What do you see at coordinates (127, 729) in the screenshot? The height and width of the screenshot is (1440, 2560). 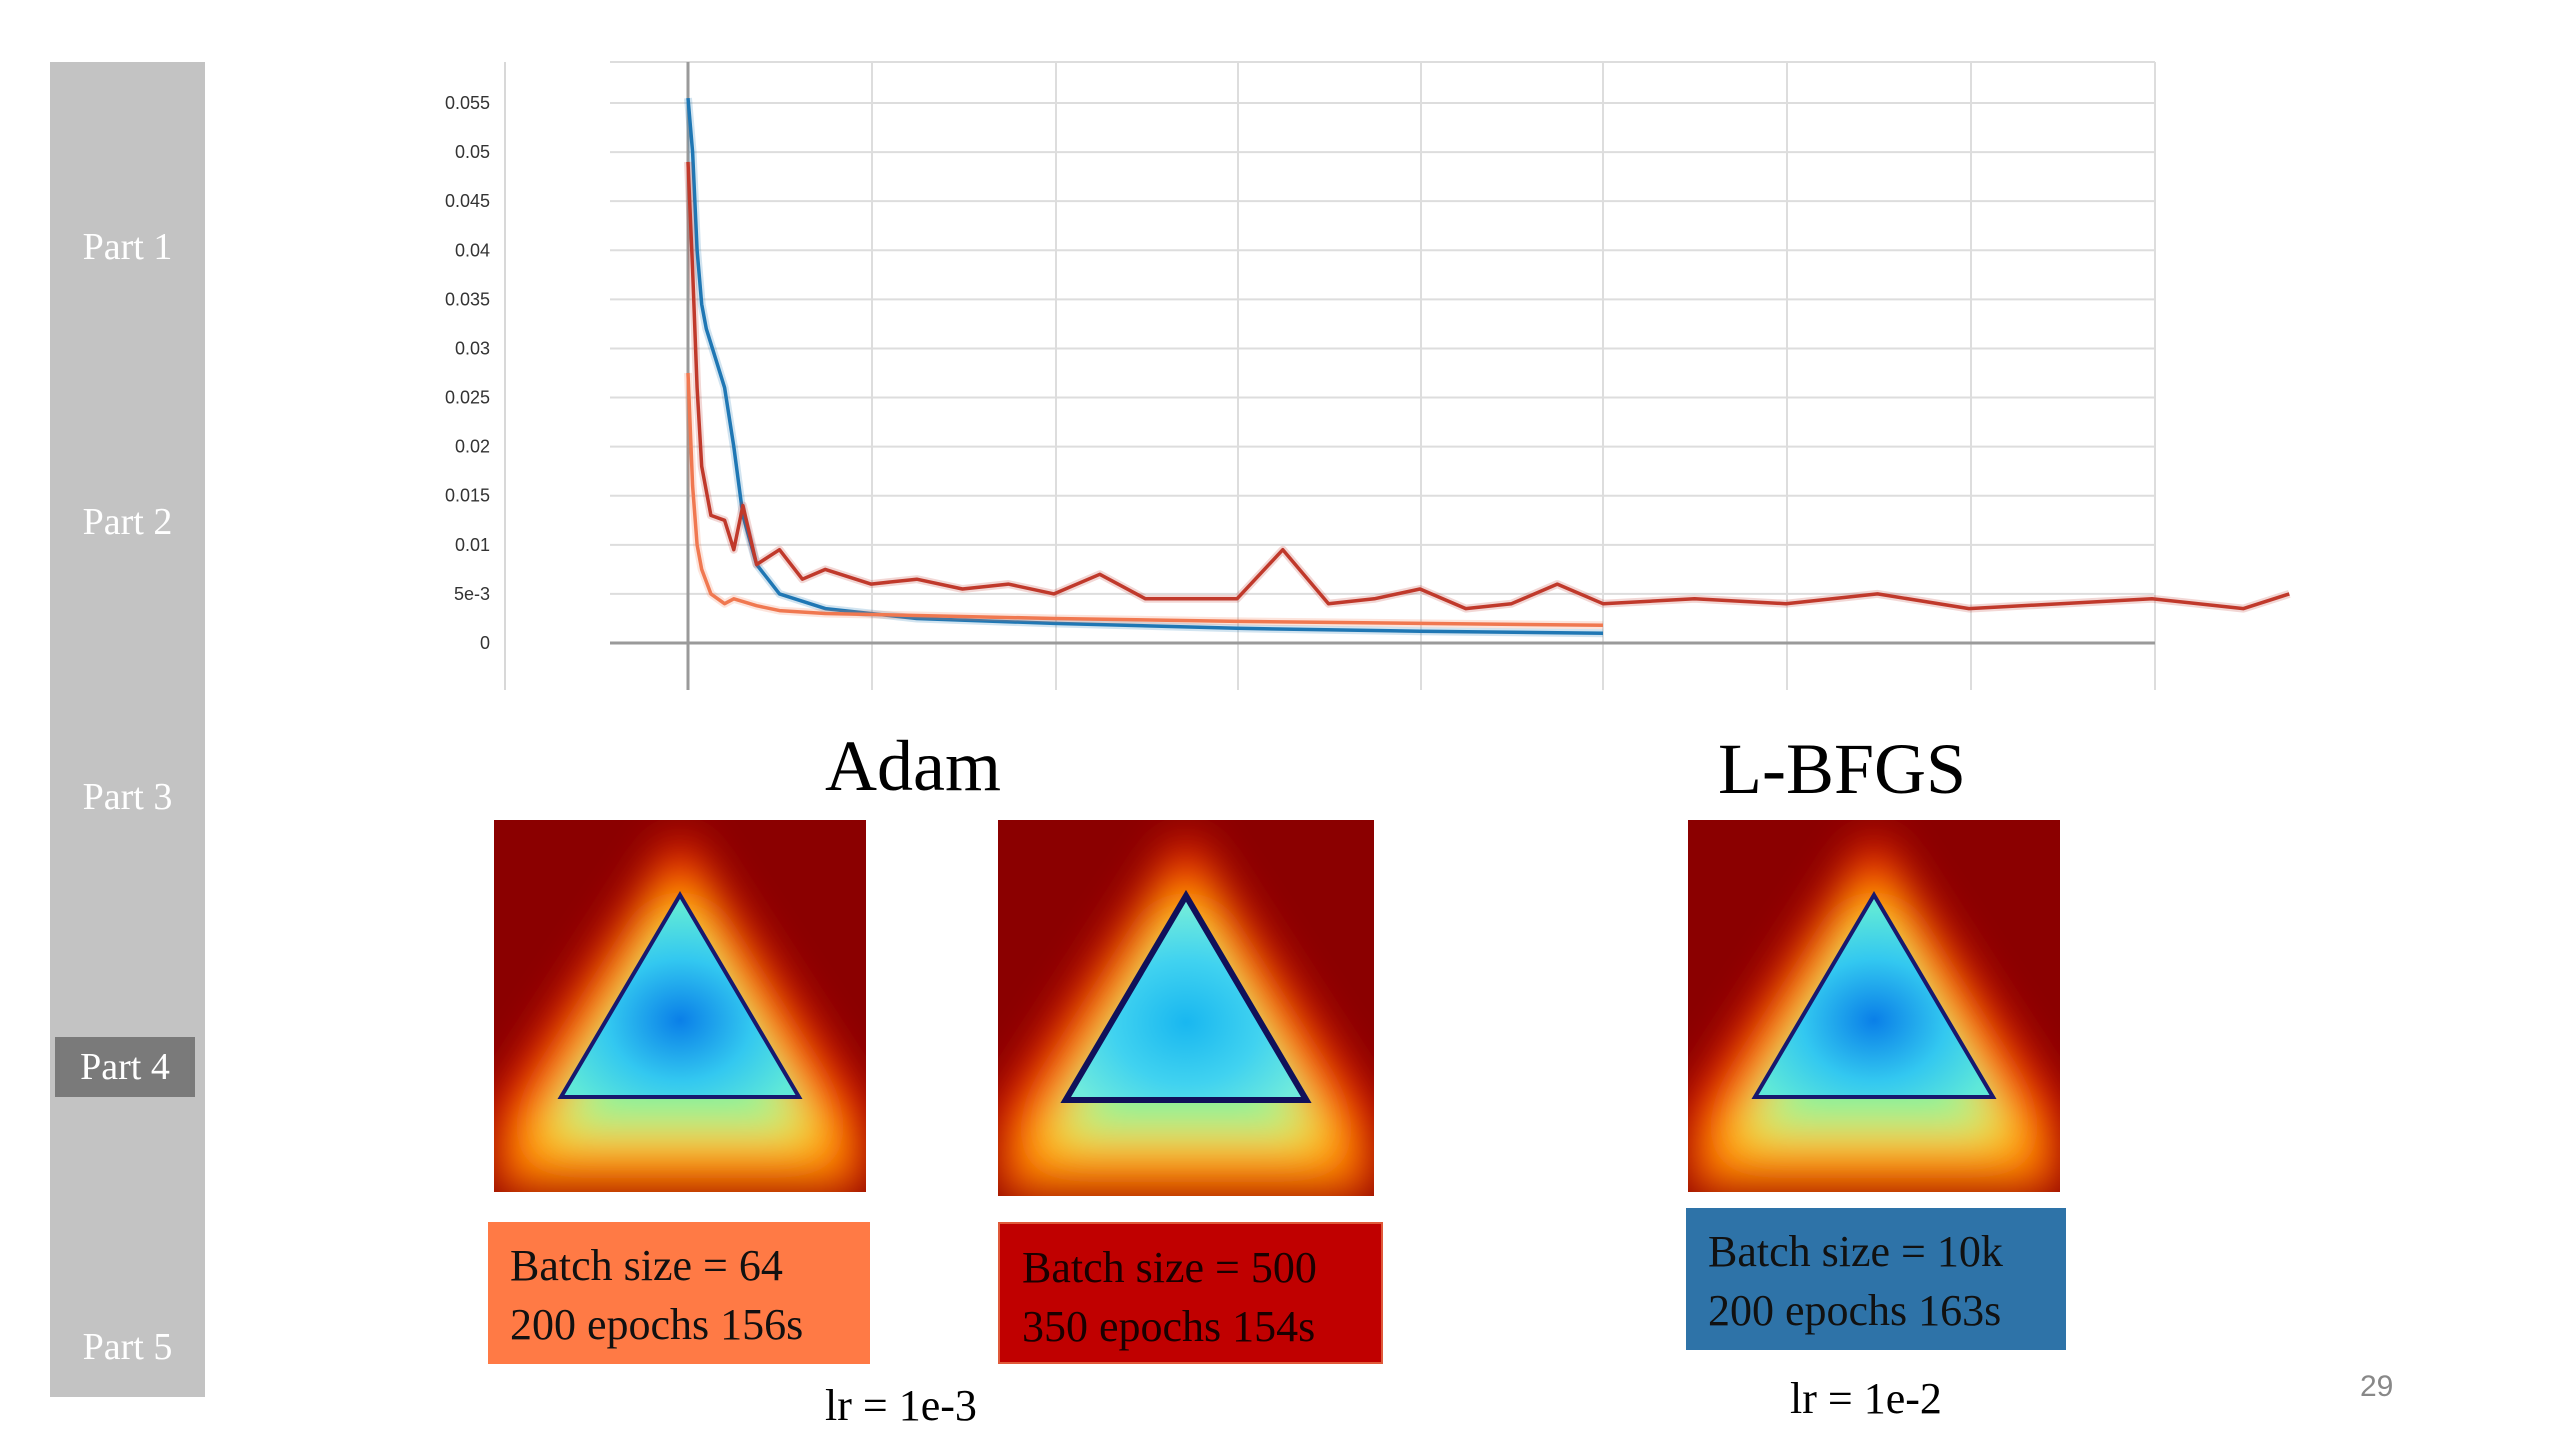 I see `sidebar-nav: Part 1 Part 2 Part 3 Part 4 Part 5` at bounding box center [127, 729].